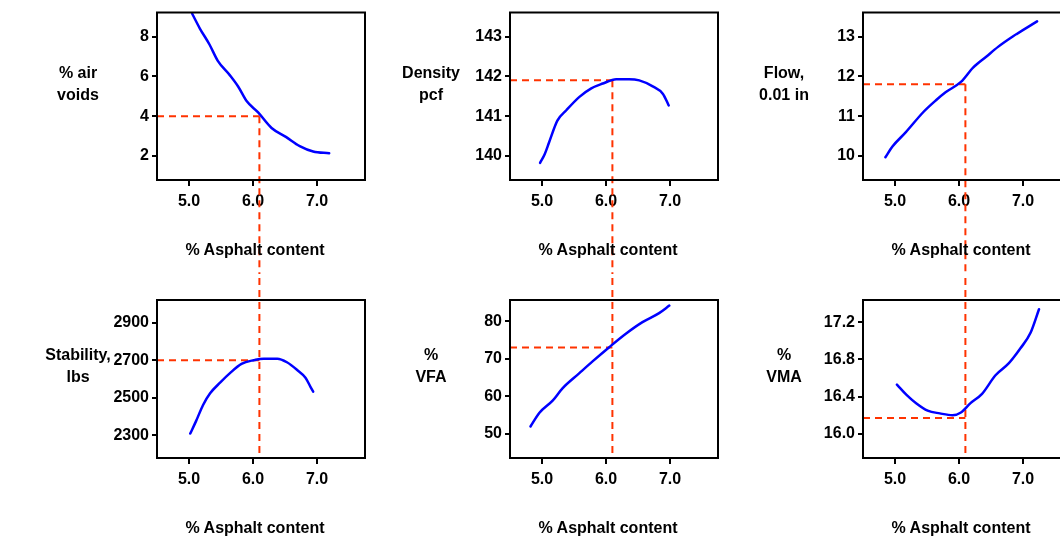  Describe the element at coordinates (489, 35) in the screenshot. I see `y-tick-label: 143` at that location.